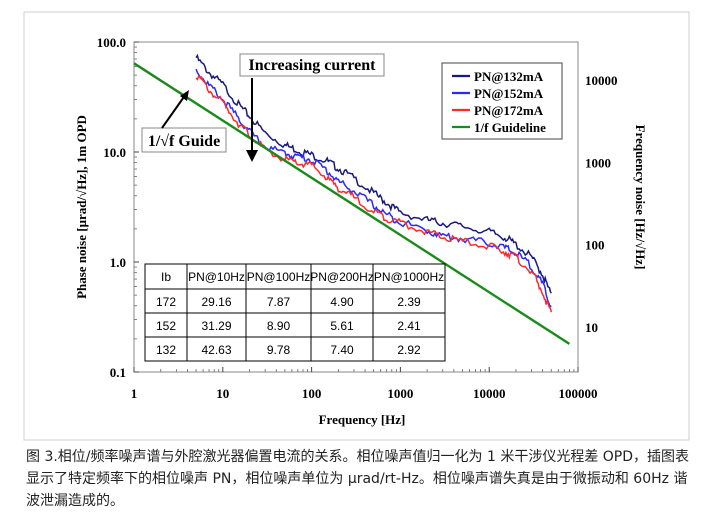  I want to click on pn-table-cell: 2.41, so click(409, 326).